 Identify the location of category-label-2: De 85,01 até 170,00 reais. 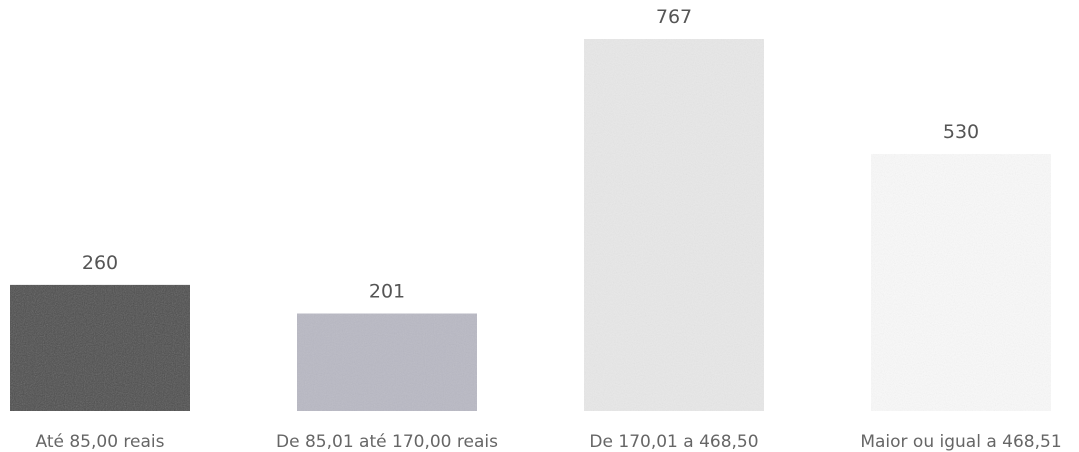
(387, 442).